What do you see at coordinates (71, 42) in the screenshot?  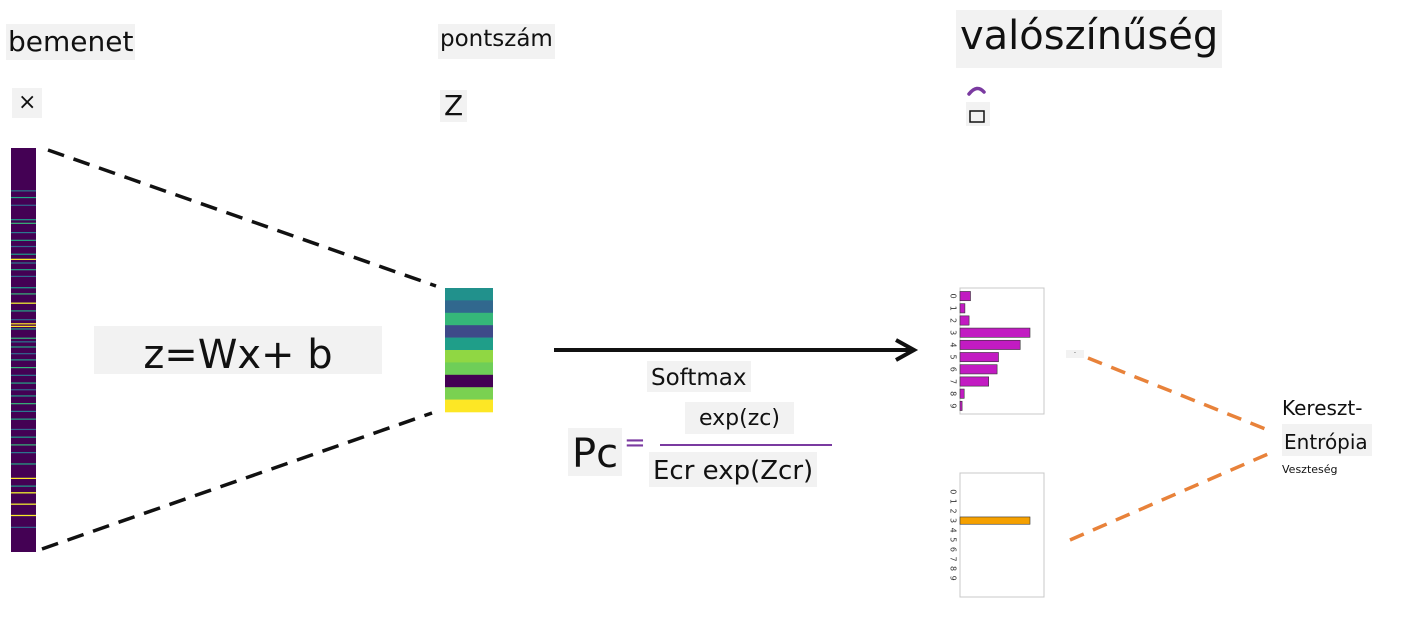 I see `input-label: bemenet` at bounding box center [71, 42].